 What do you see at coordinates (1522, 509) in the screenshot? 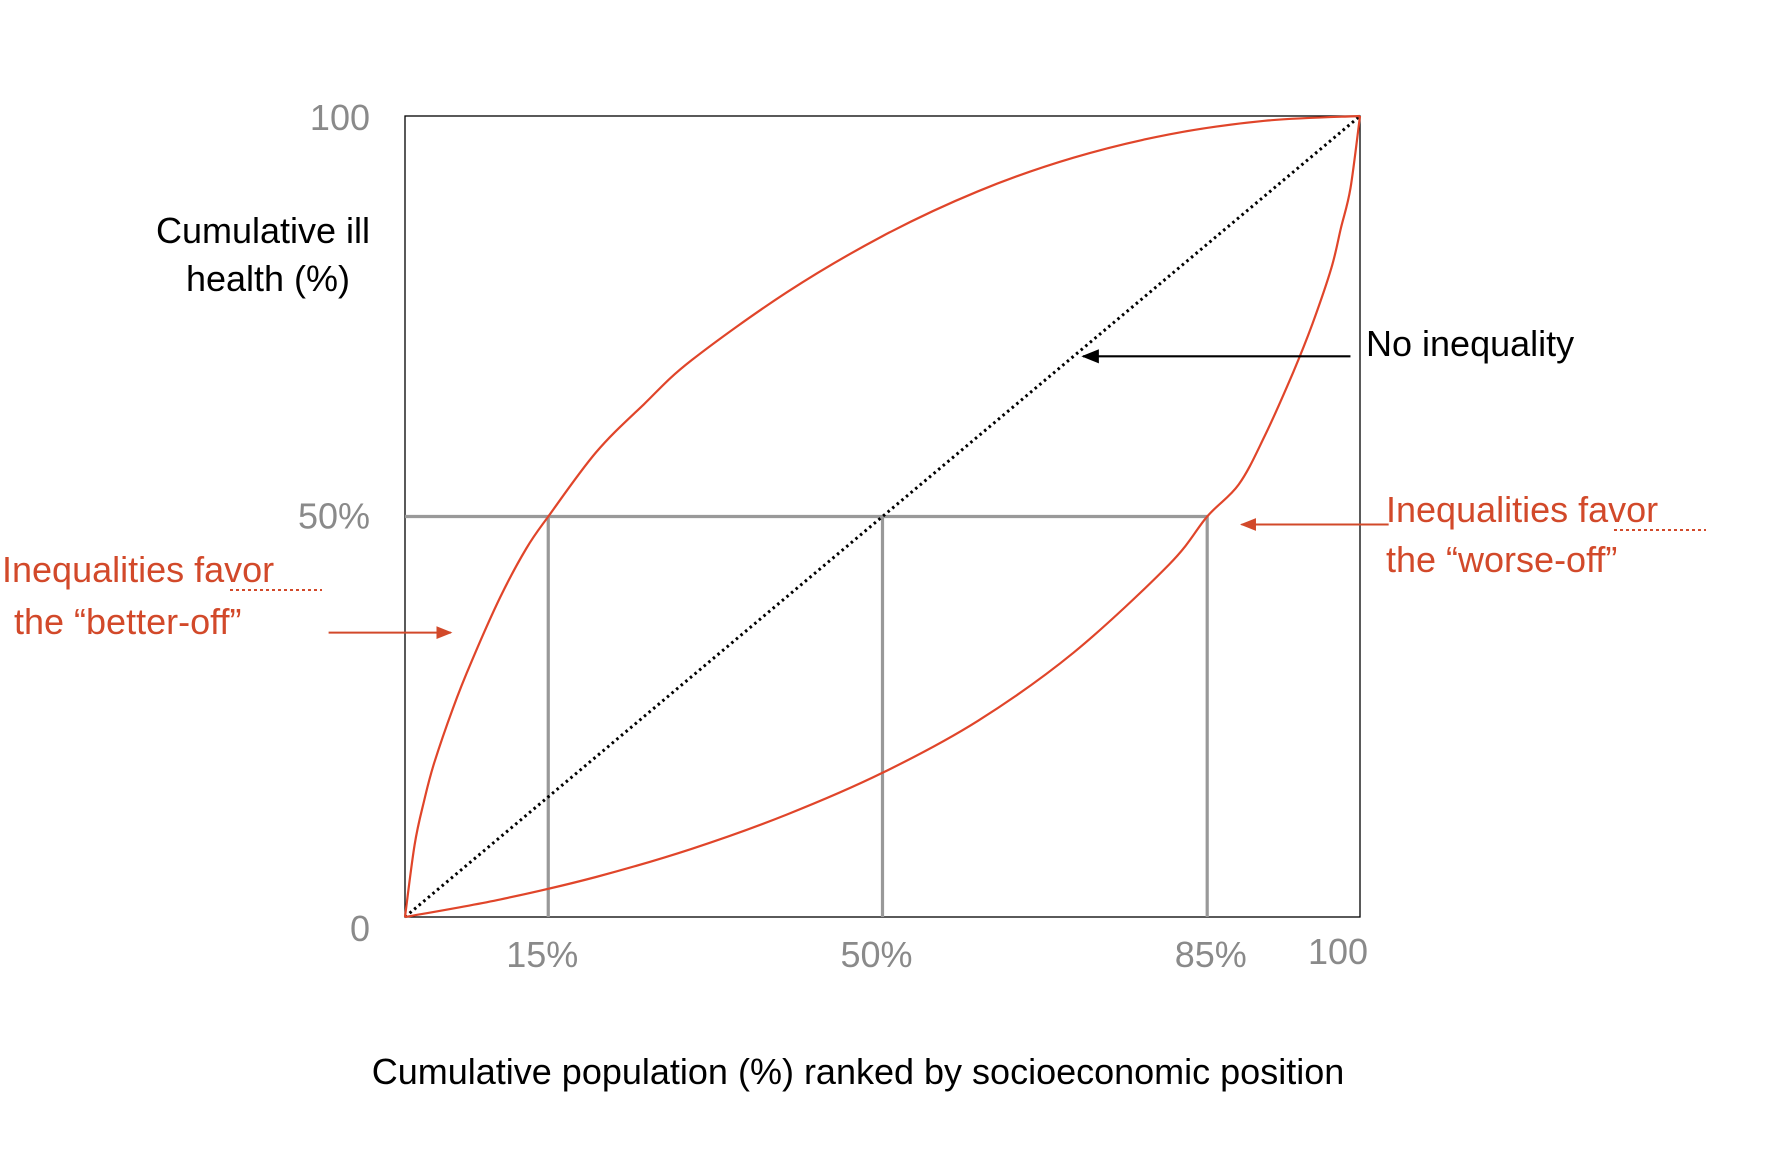
I see `annotation-worse-off-line-1: Inequalities favor` at bounding box center [1522, 509].